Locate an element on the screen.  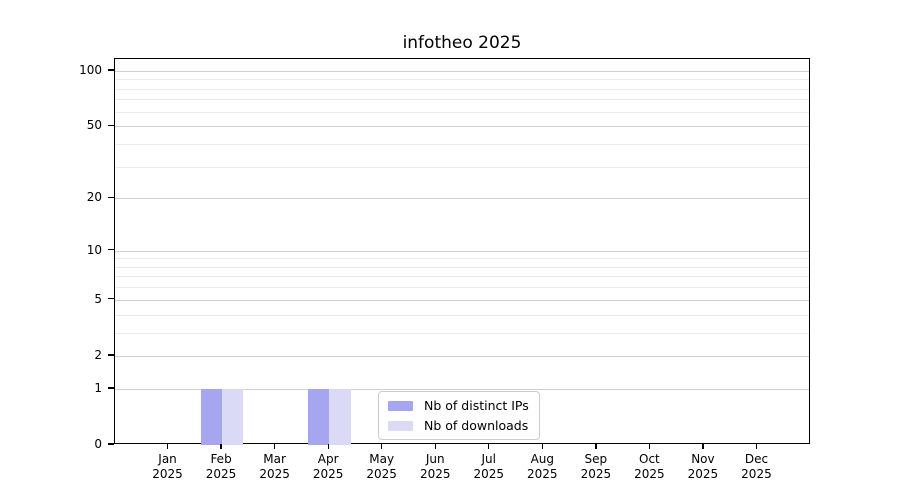
x-tick-month: Mar is located at coordinates (274, 459).